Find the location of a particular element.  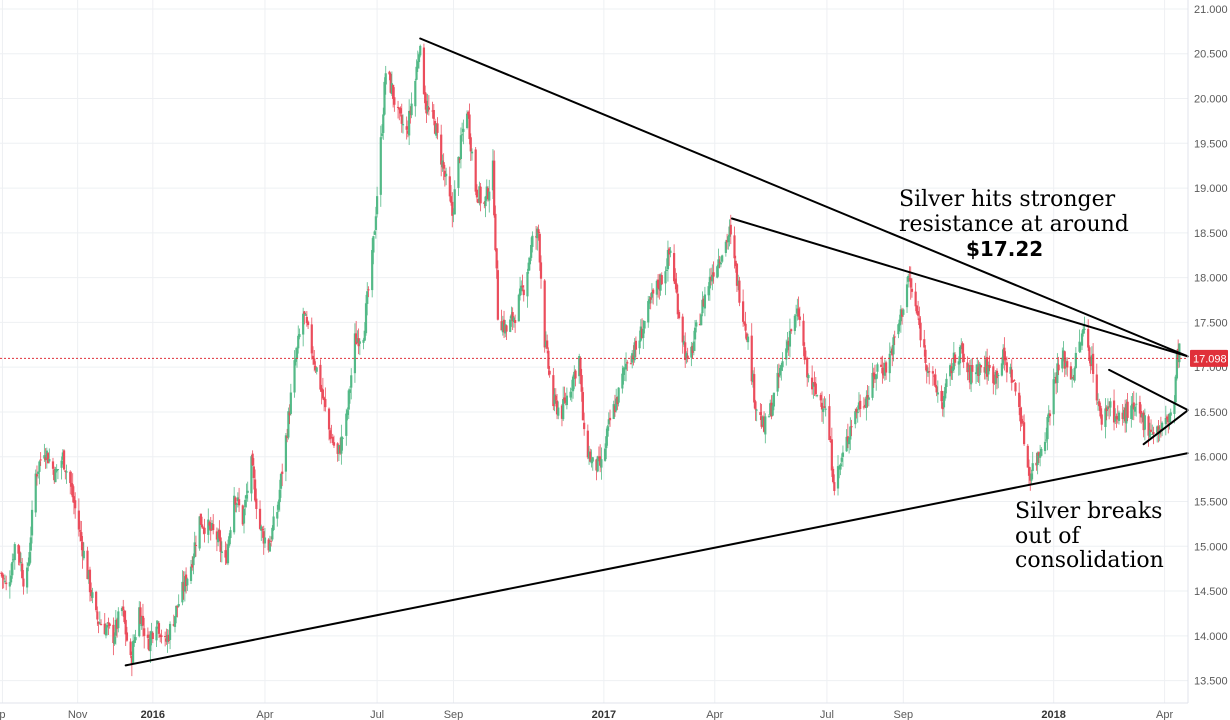

x-tick-label: Jul is located at coordinates (377, 714).